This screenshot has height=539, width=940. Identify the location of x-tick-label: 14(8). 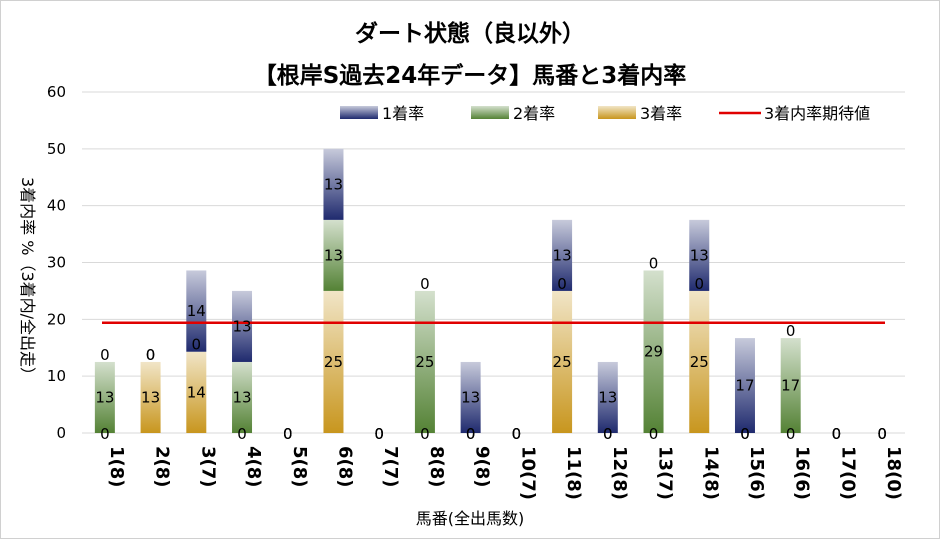
(710, 473).